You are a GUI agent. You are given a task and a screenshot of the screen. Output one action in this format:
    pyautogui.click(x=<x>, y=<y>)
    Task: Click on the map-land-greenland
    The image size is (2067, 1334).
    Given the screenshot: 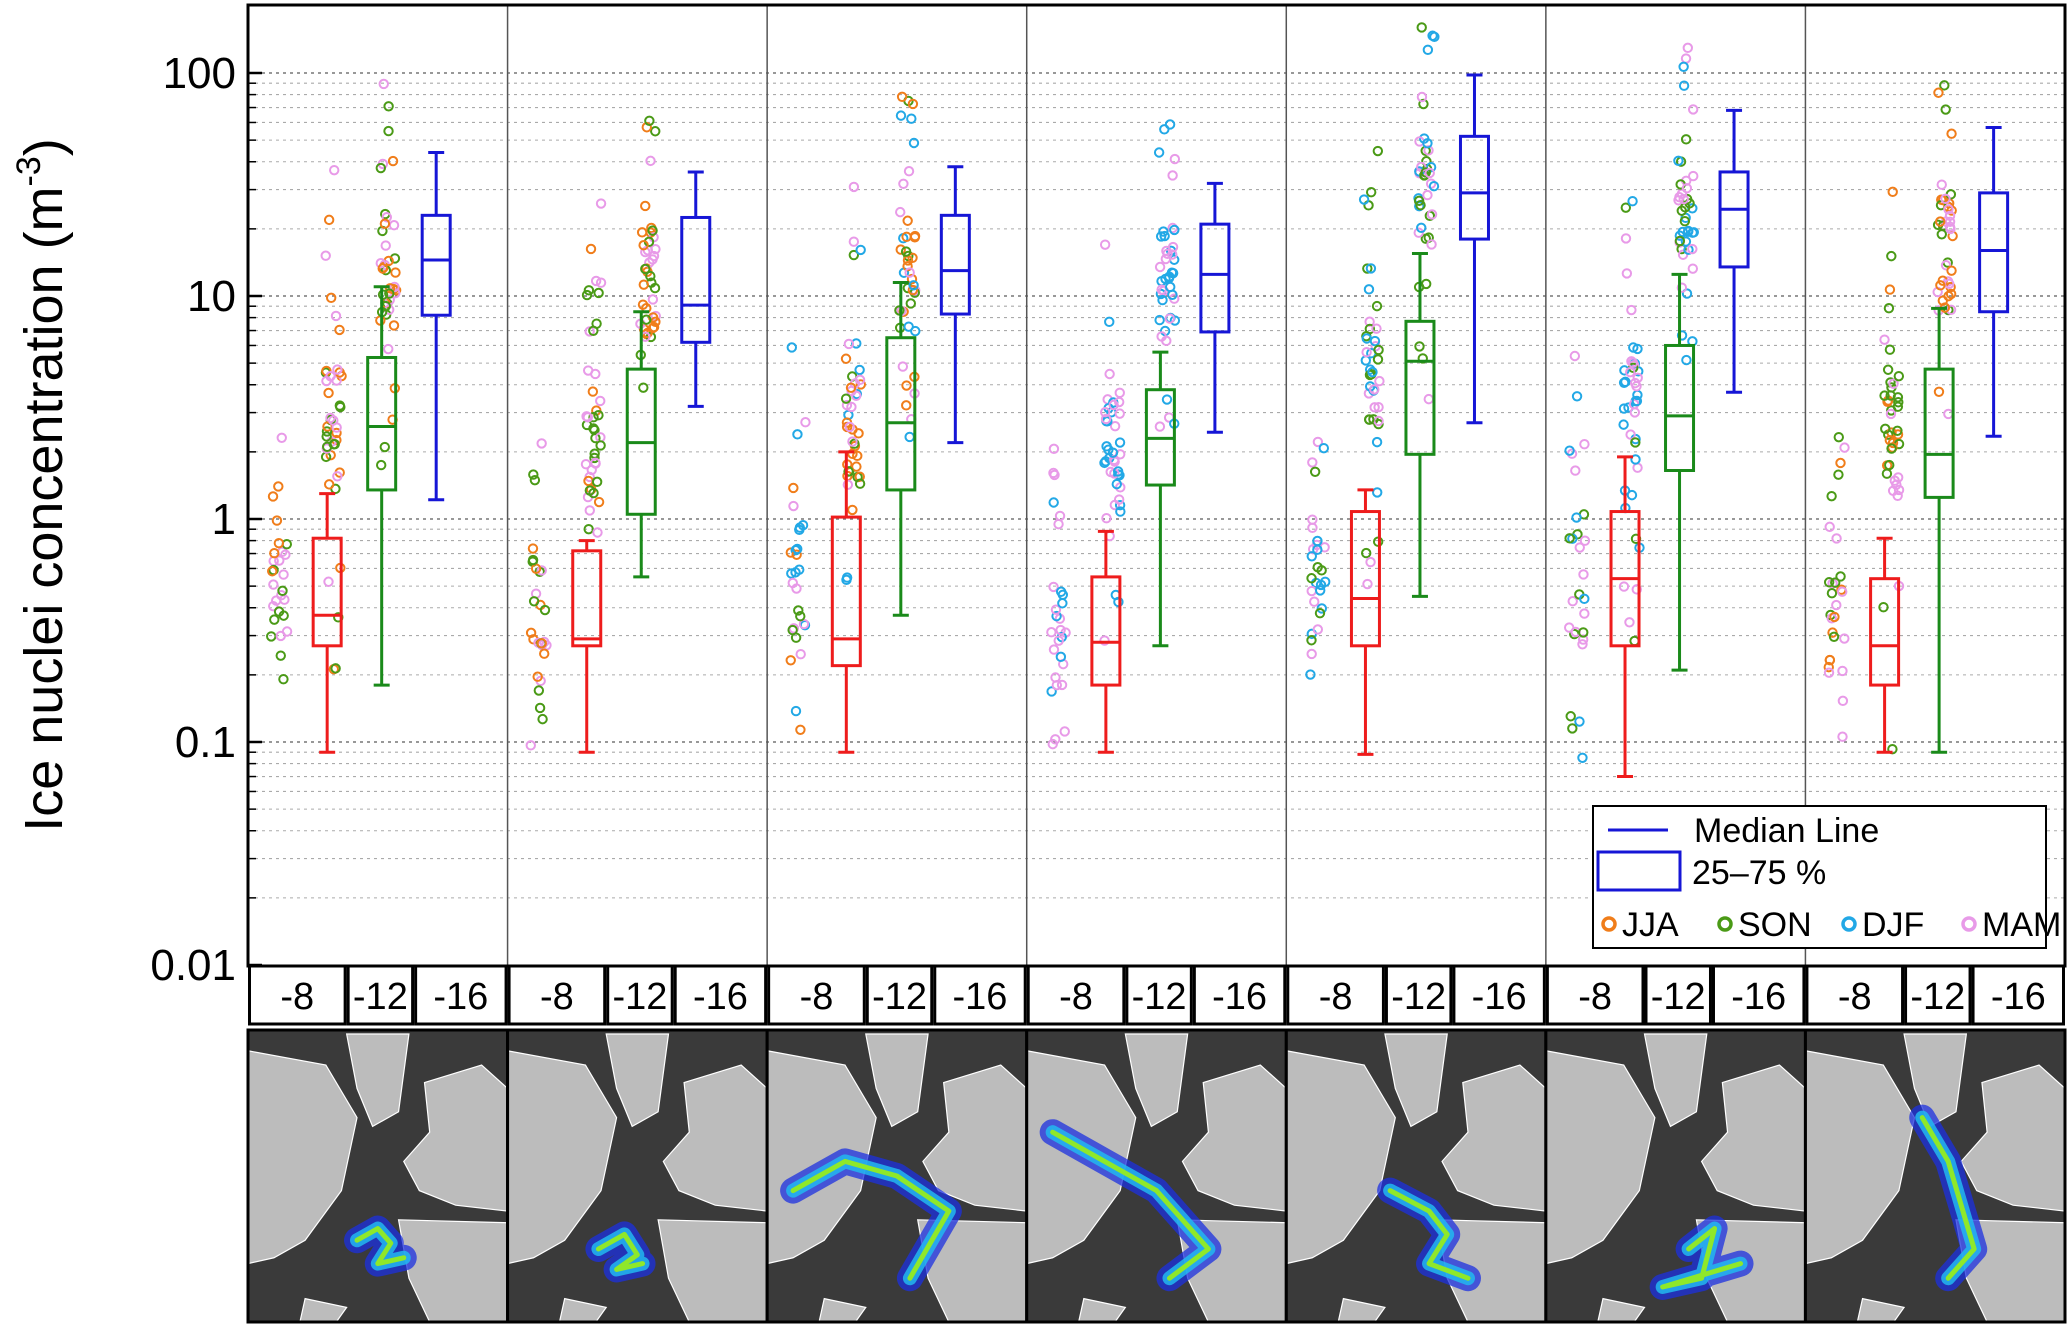 What is the action you would take?
    pyautogui.click(x=897, y=1080)
    